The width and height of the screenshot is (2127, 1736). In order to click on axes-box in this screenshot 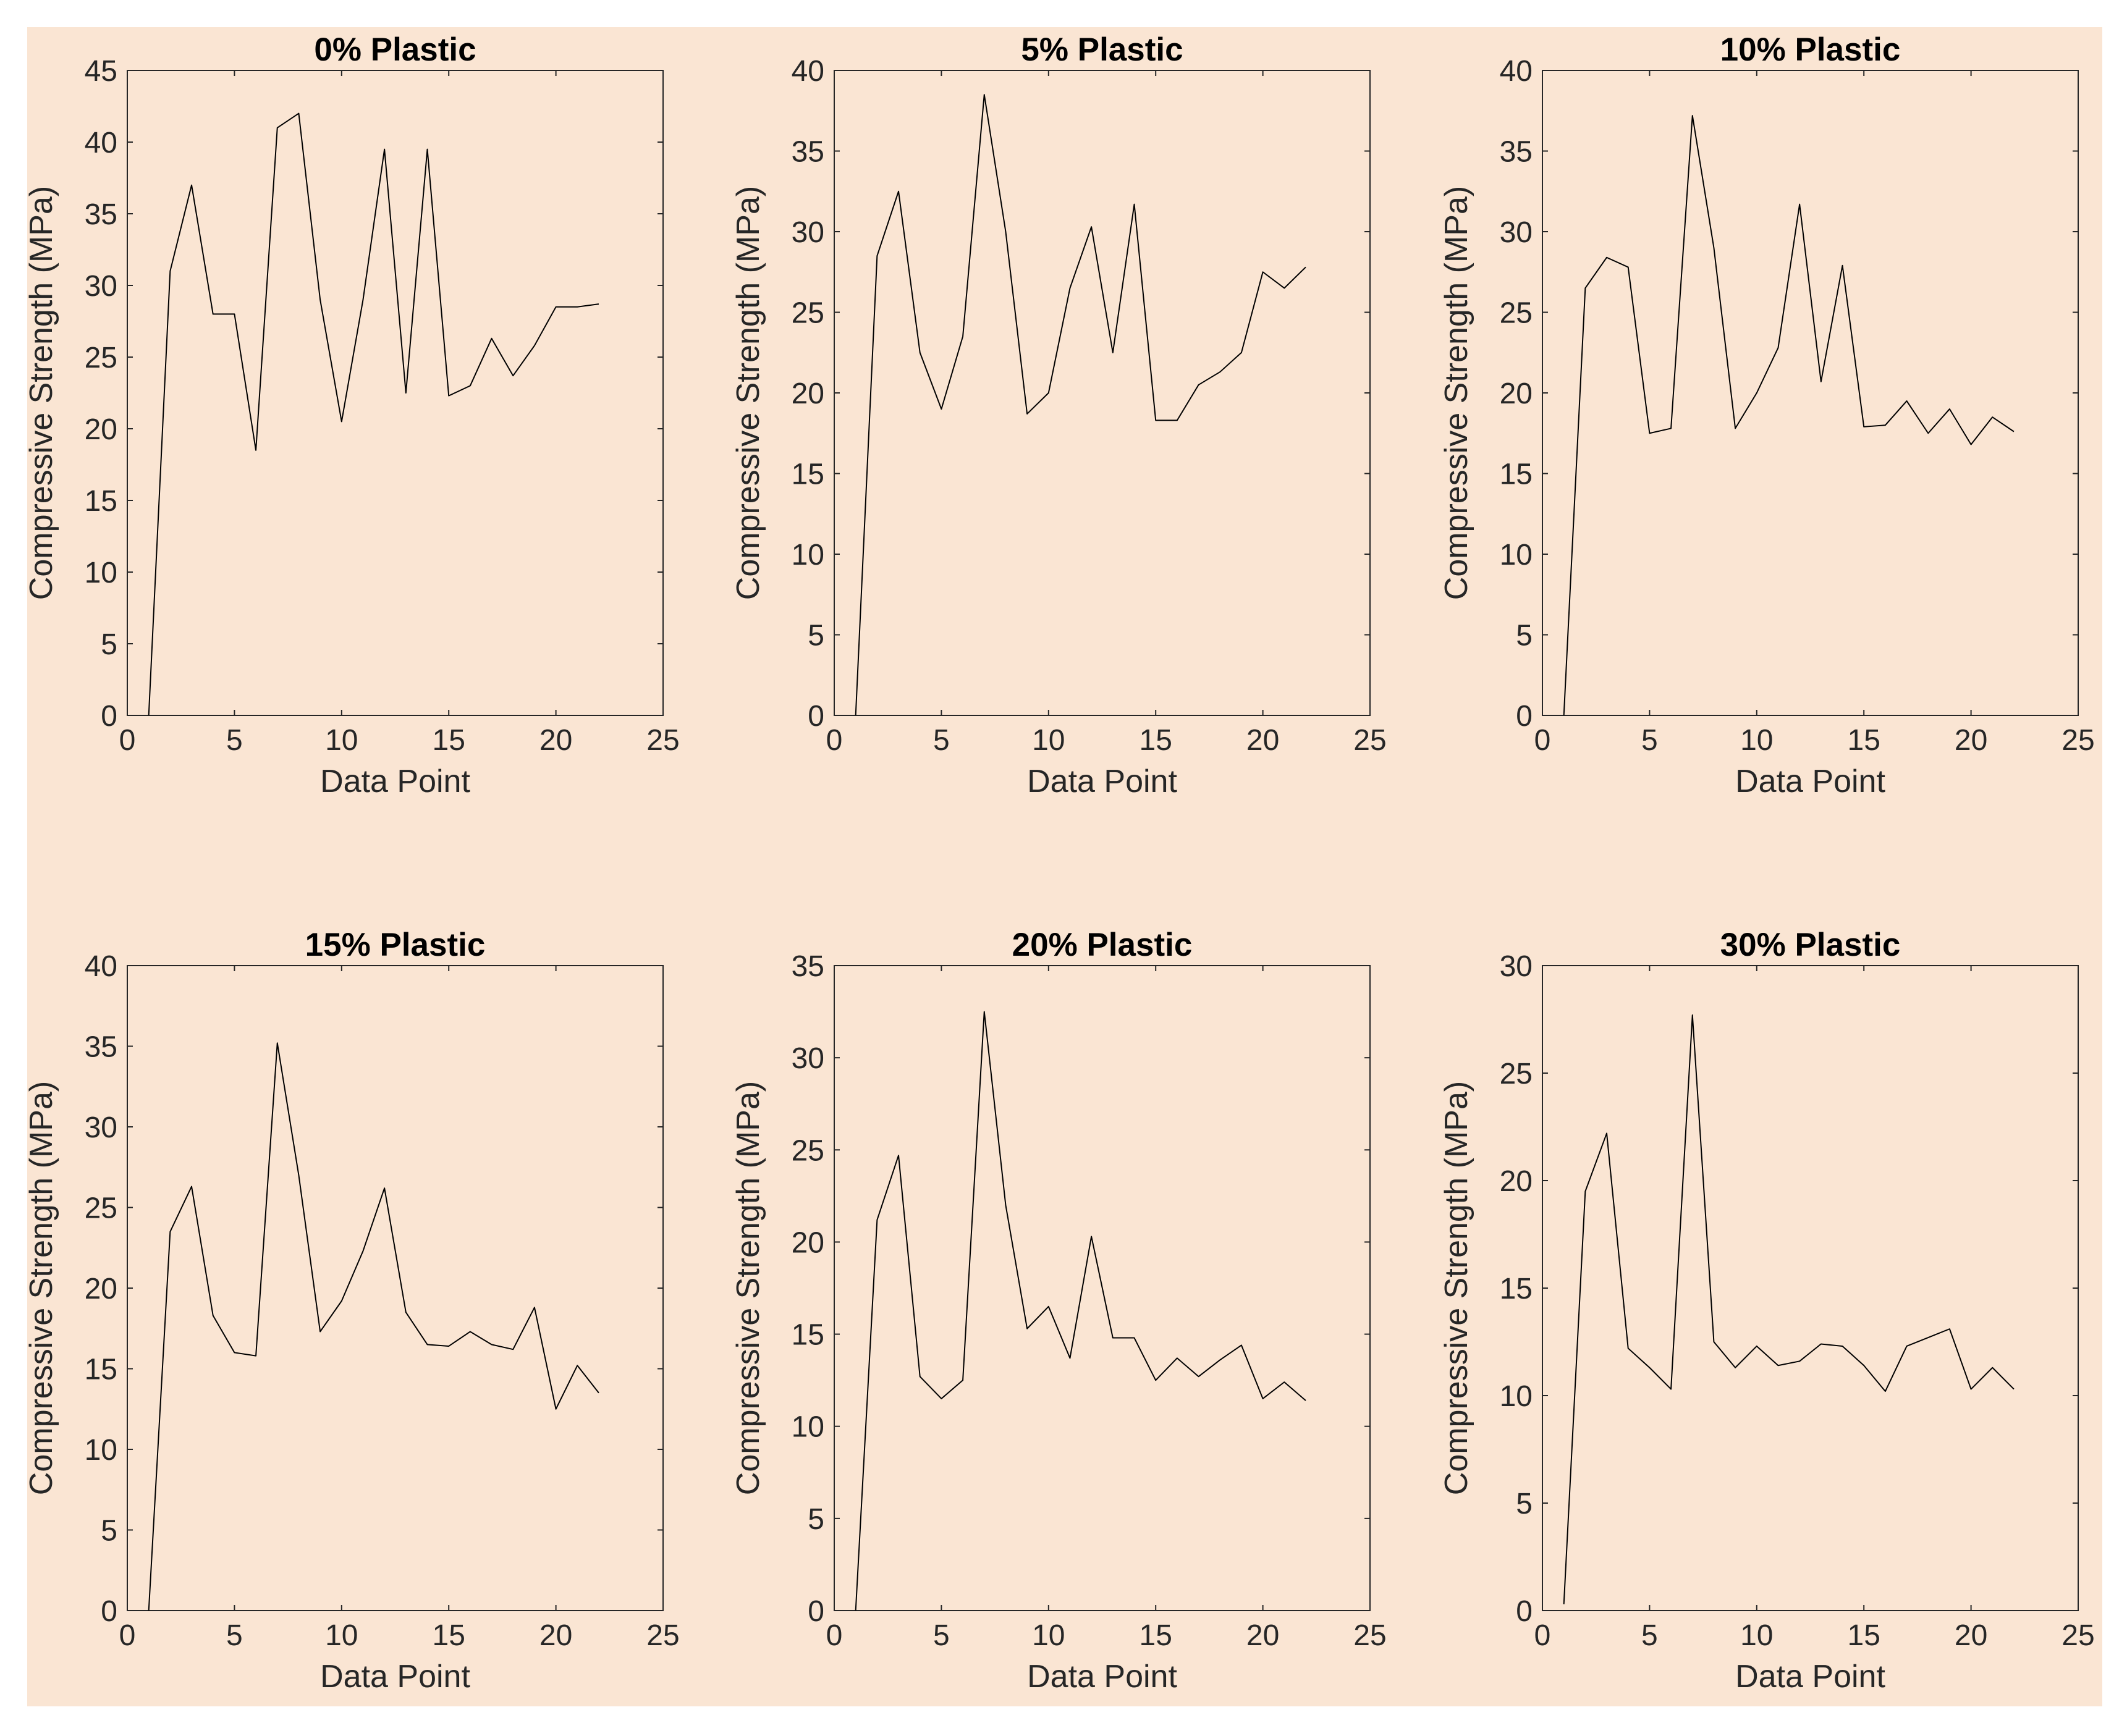, I will do `click(395, 393)`.